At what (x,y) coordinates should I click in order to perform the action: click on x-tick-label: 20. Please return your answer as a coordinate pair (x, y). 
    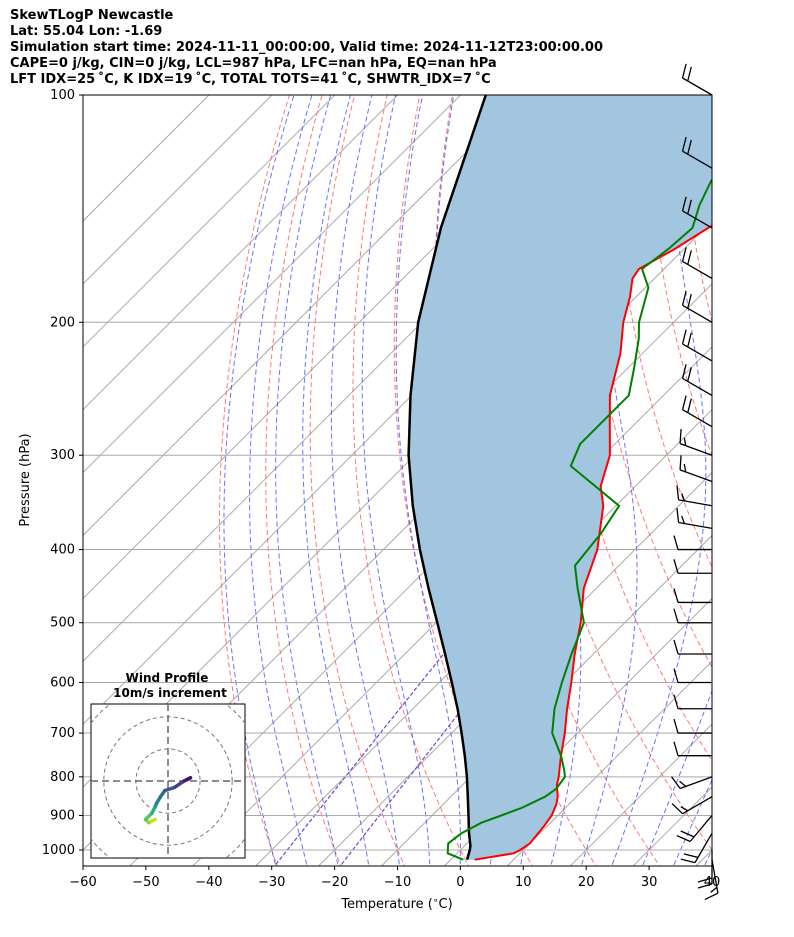
    Looking at the image, I should click on (586, 882).